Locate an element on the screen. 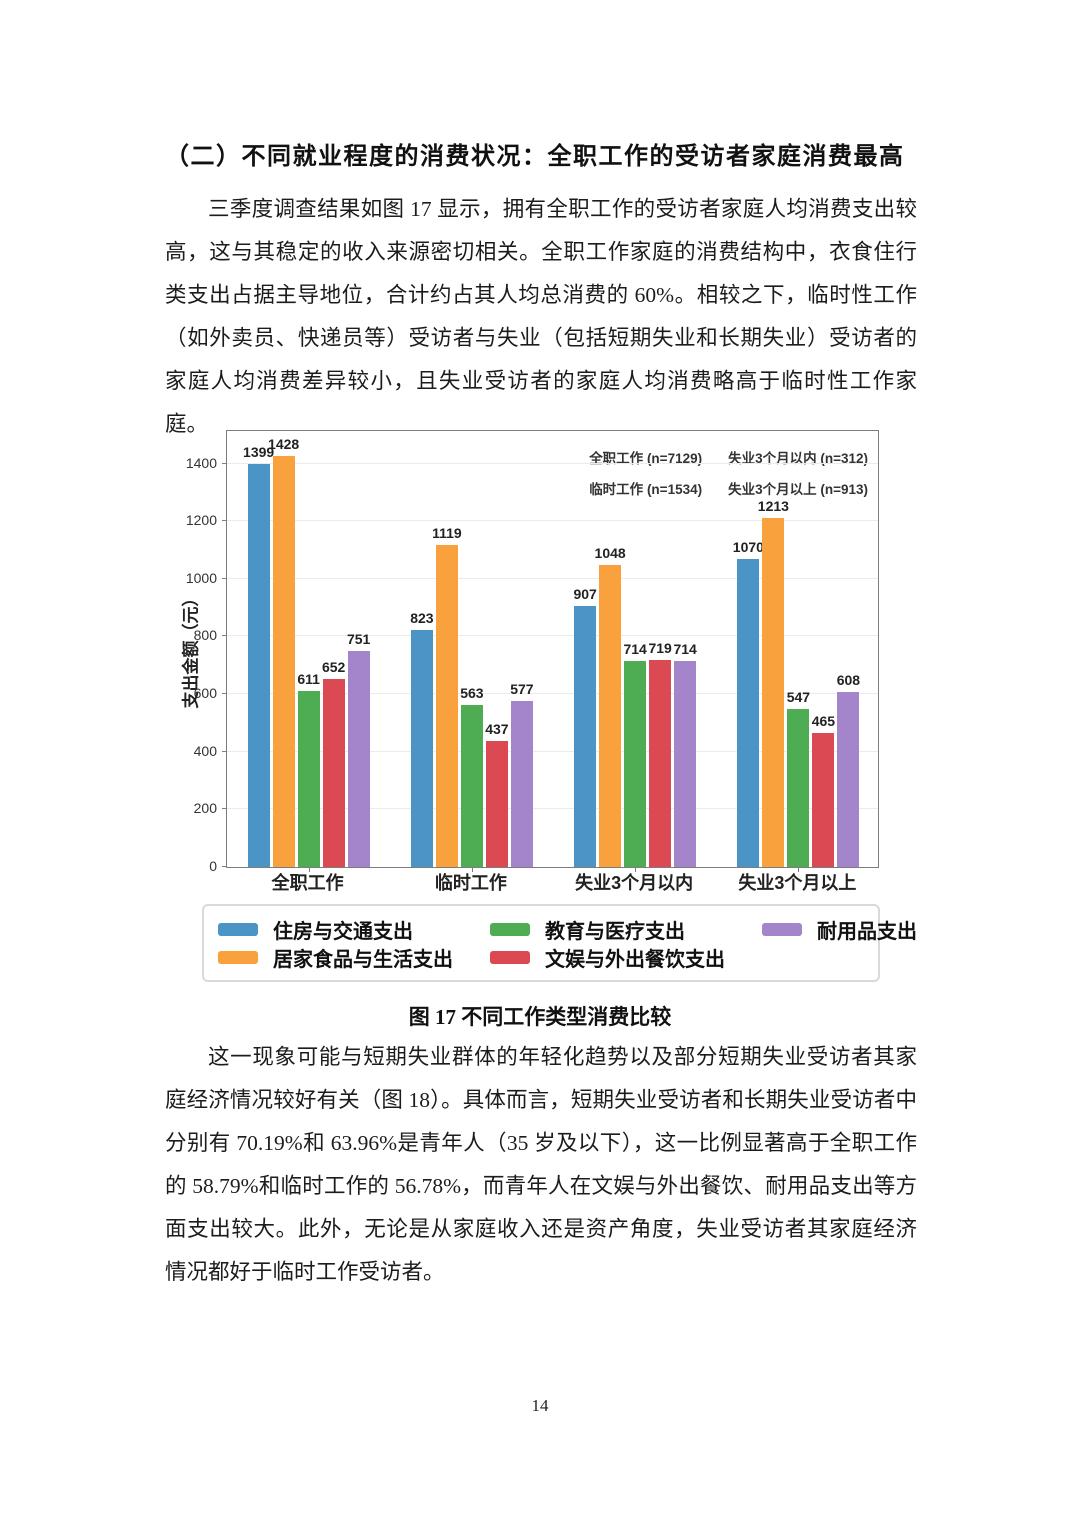 Image resolution: width=1080 pixels, height=1526 pixels. annotation-text: 临时工作 (n=1534) is located at coordinates (646, 489).